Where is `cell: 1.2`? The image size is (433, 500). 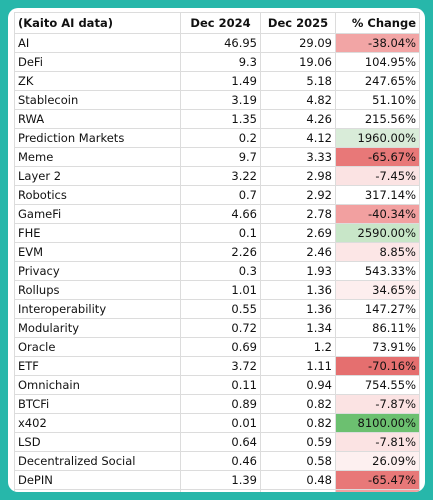
cell: 1.2 is located at coordinates (298, 347).